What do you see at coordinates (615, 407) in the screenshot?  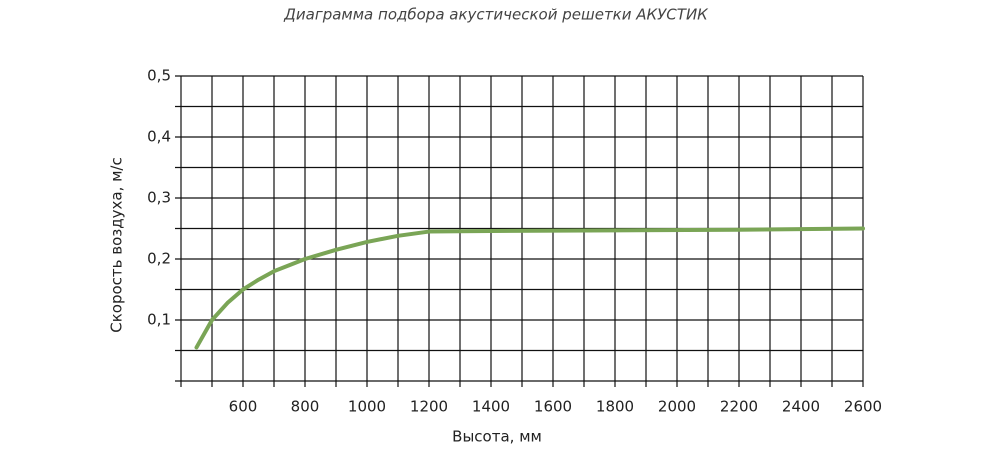 I see `x-tick-label: 1800` at bounding box center [615, 407].